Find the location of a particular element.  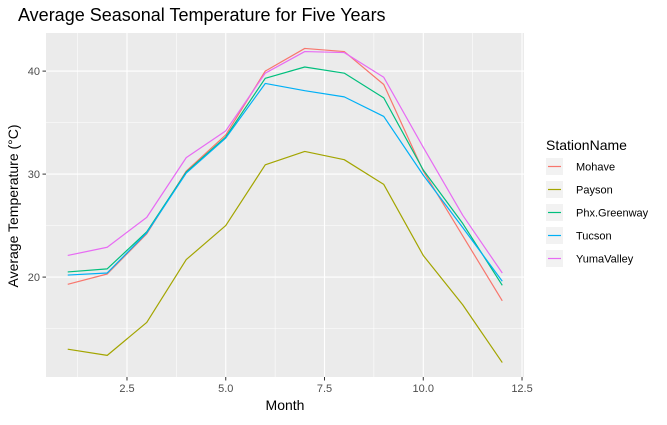

legend-label-phx-greenway: Phx.Greenway is located at coordinates (612, 214).